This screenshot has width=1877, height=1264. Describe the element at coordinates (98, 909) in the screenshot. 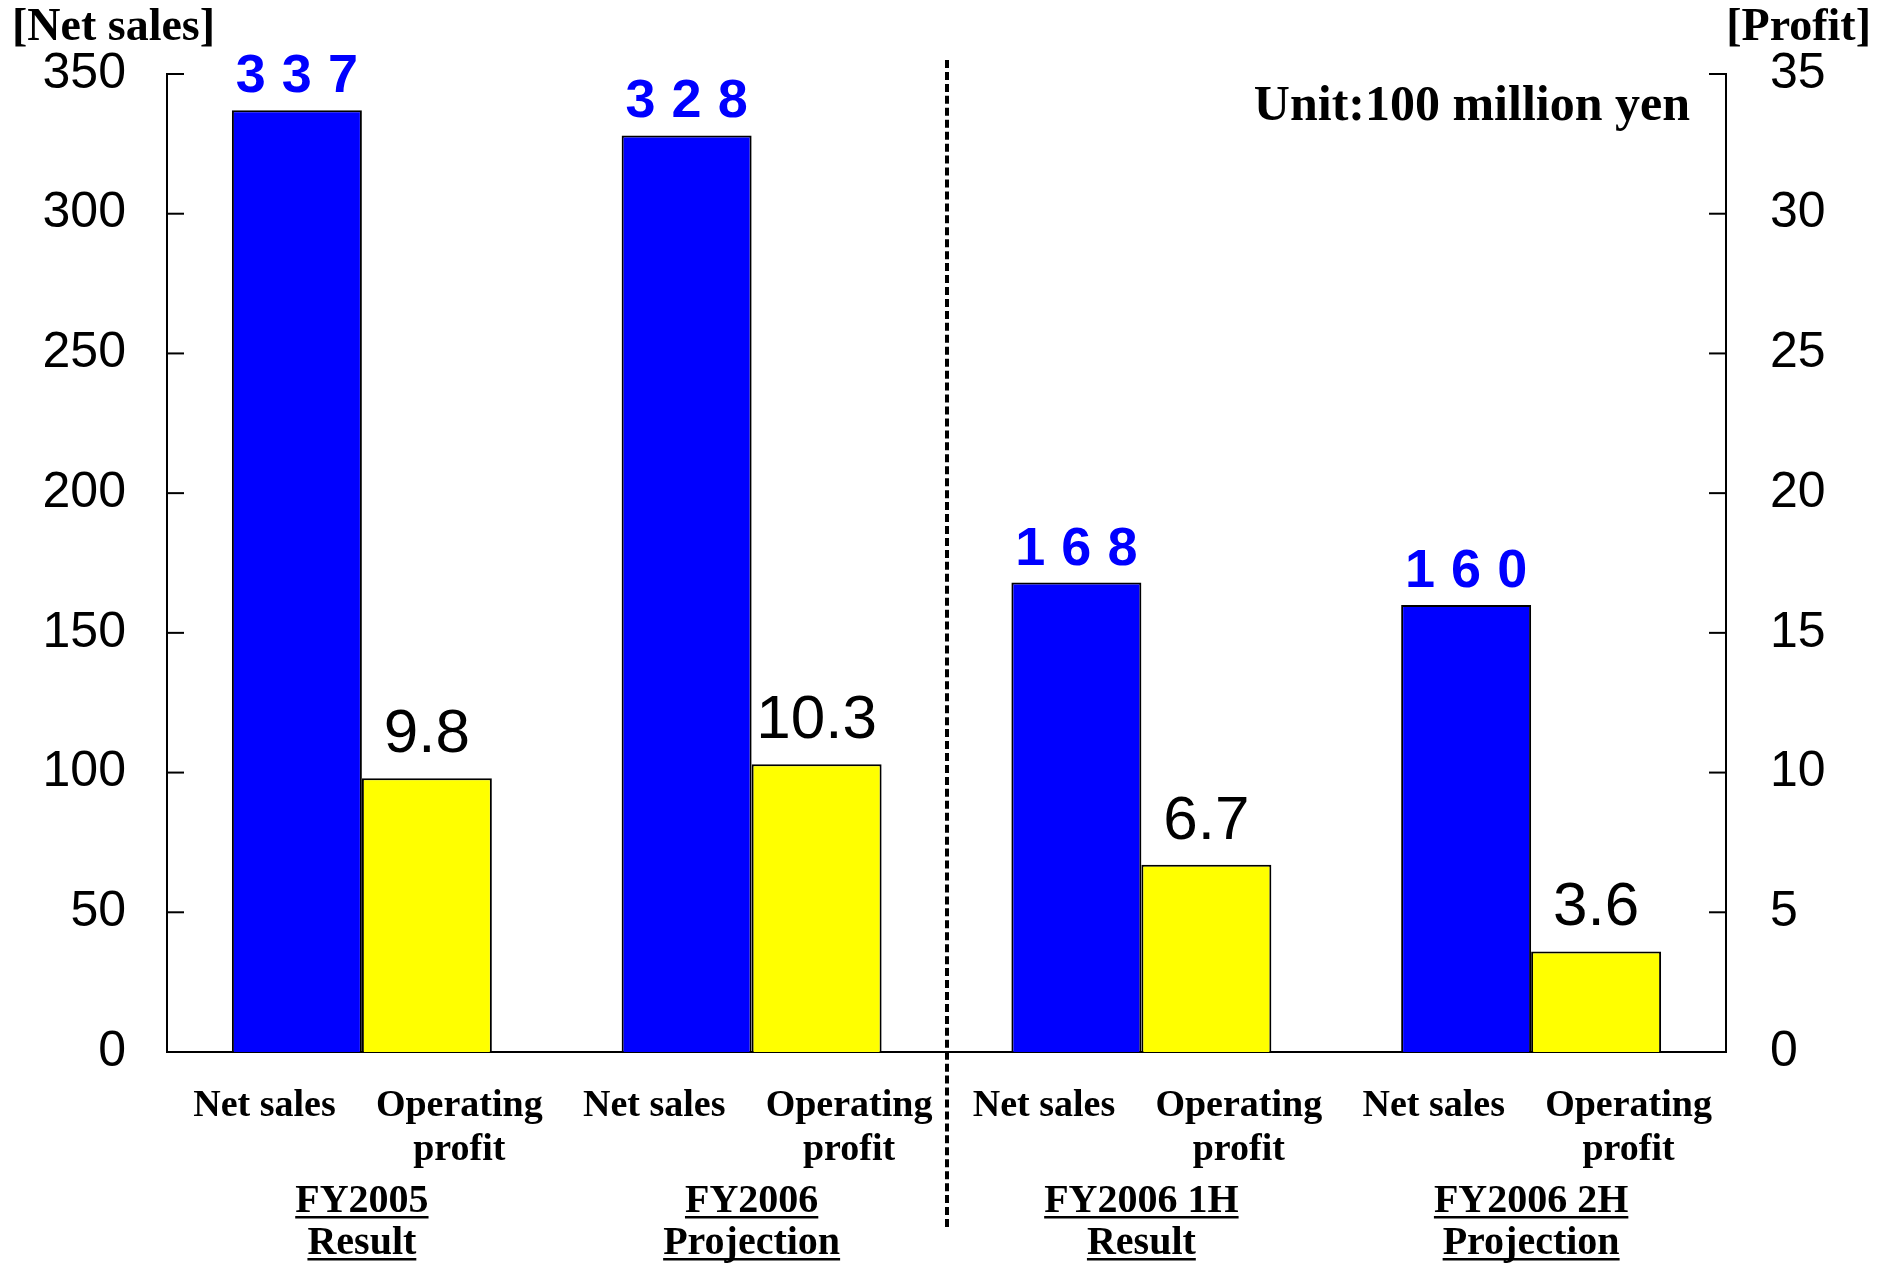

I see `y-tick-label: 50` at that location.